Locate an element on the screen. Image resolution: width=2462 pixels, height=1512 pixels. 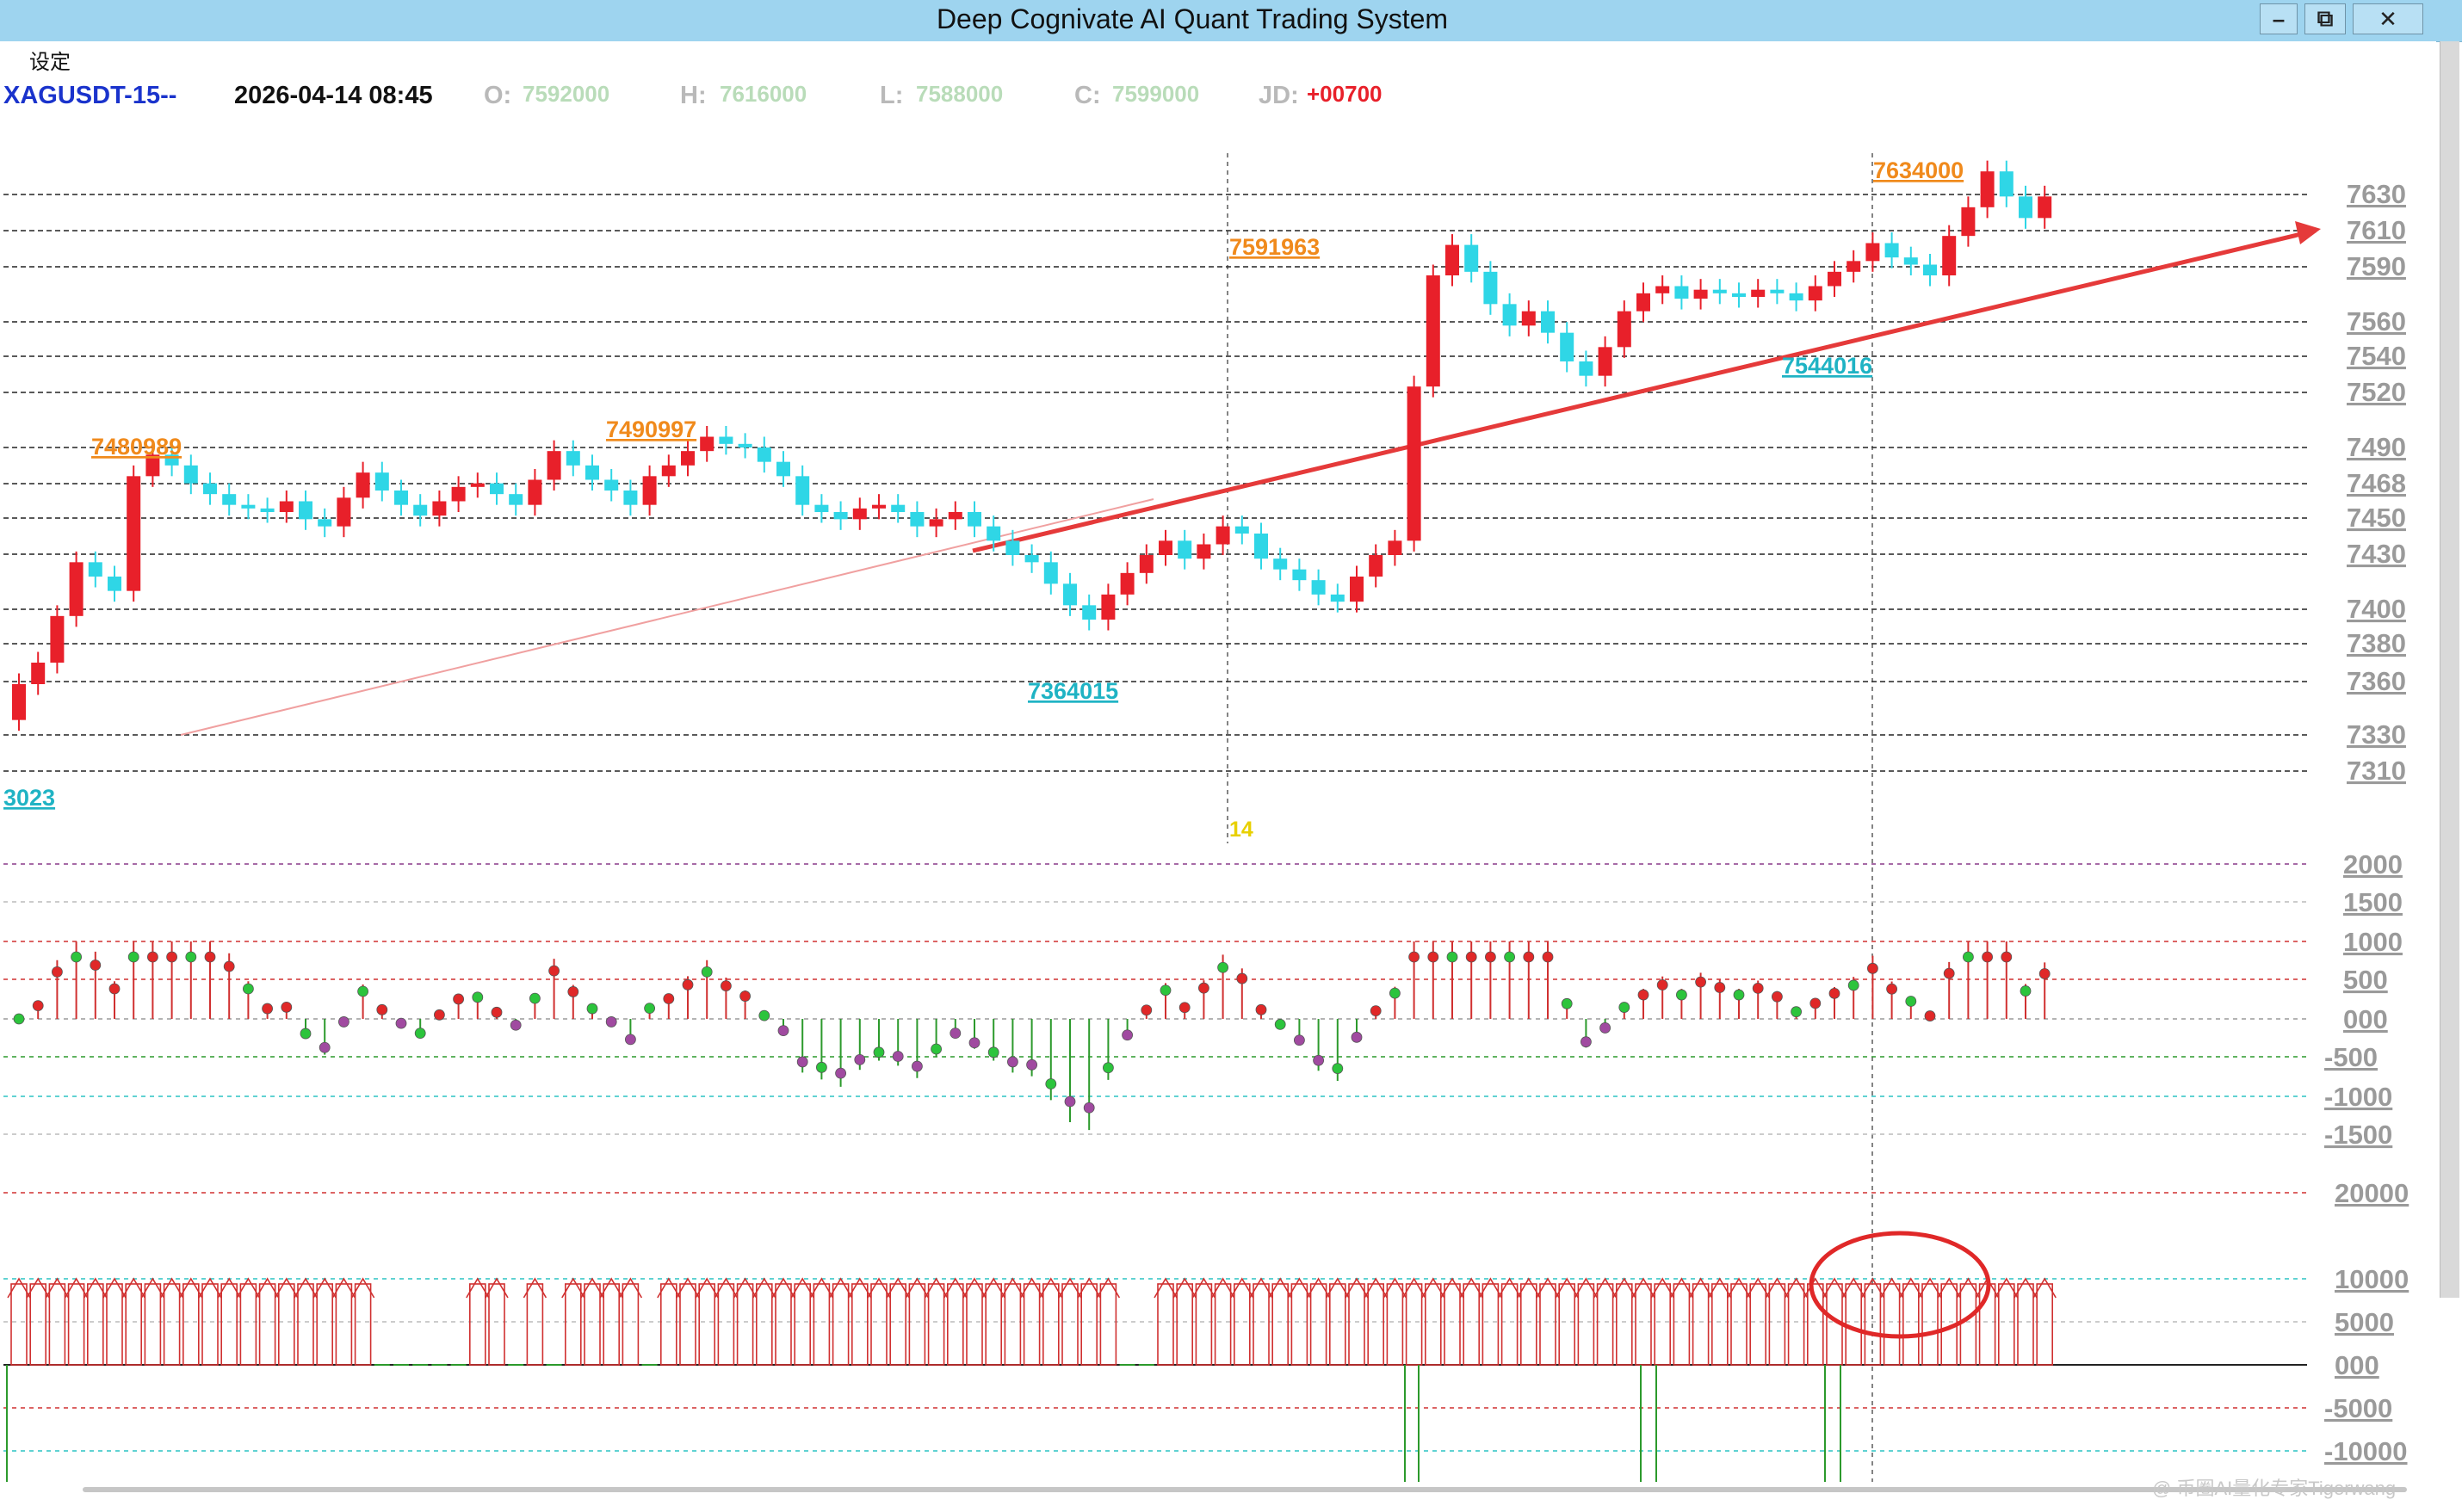
price-axis-label: 7468 is located at coordinates (2376, 483).